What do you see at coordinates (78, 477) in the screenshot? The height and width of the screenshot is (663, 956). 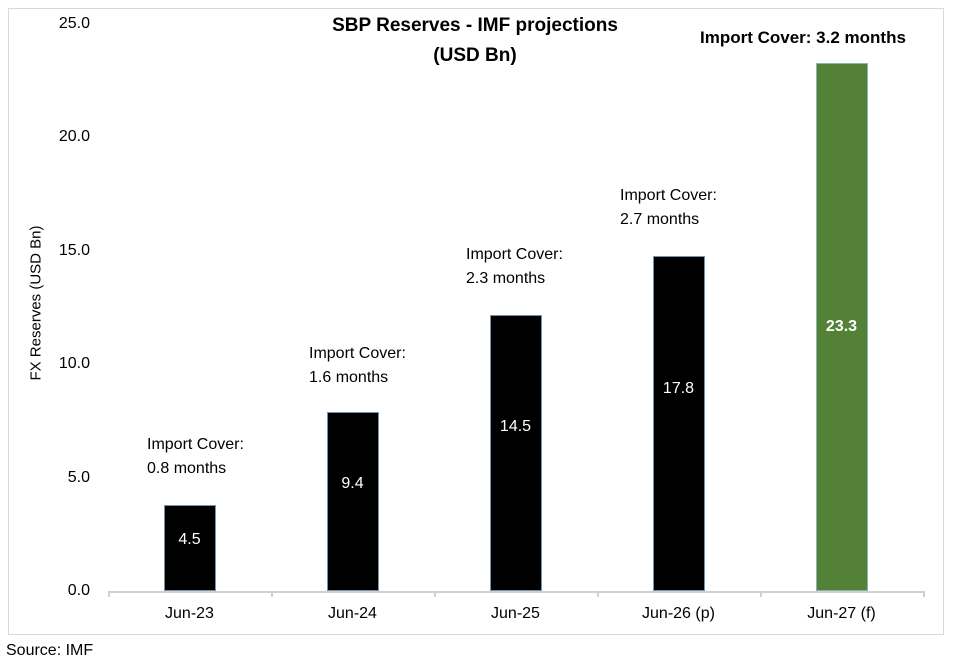 I see `y-tick-label: 5.0` at bounding box center [78, 477].